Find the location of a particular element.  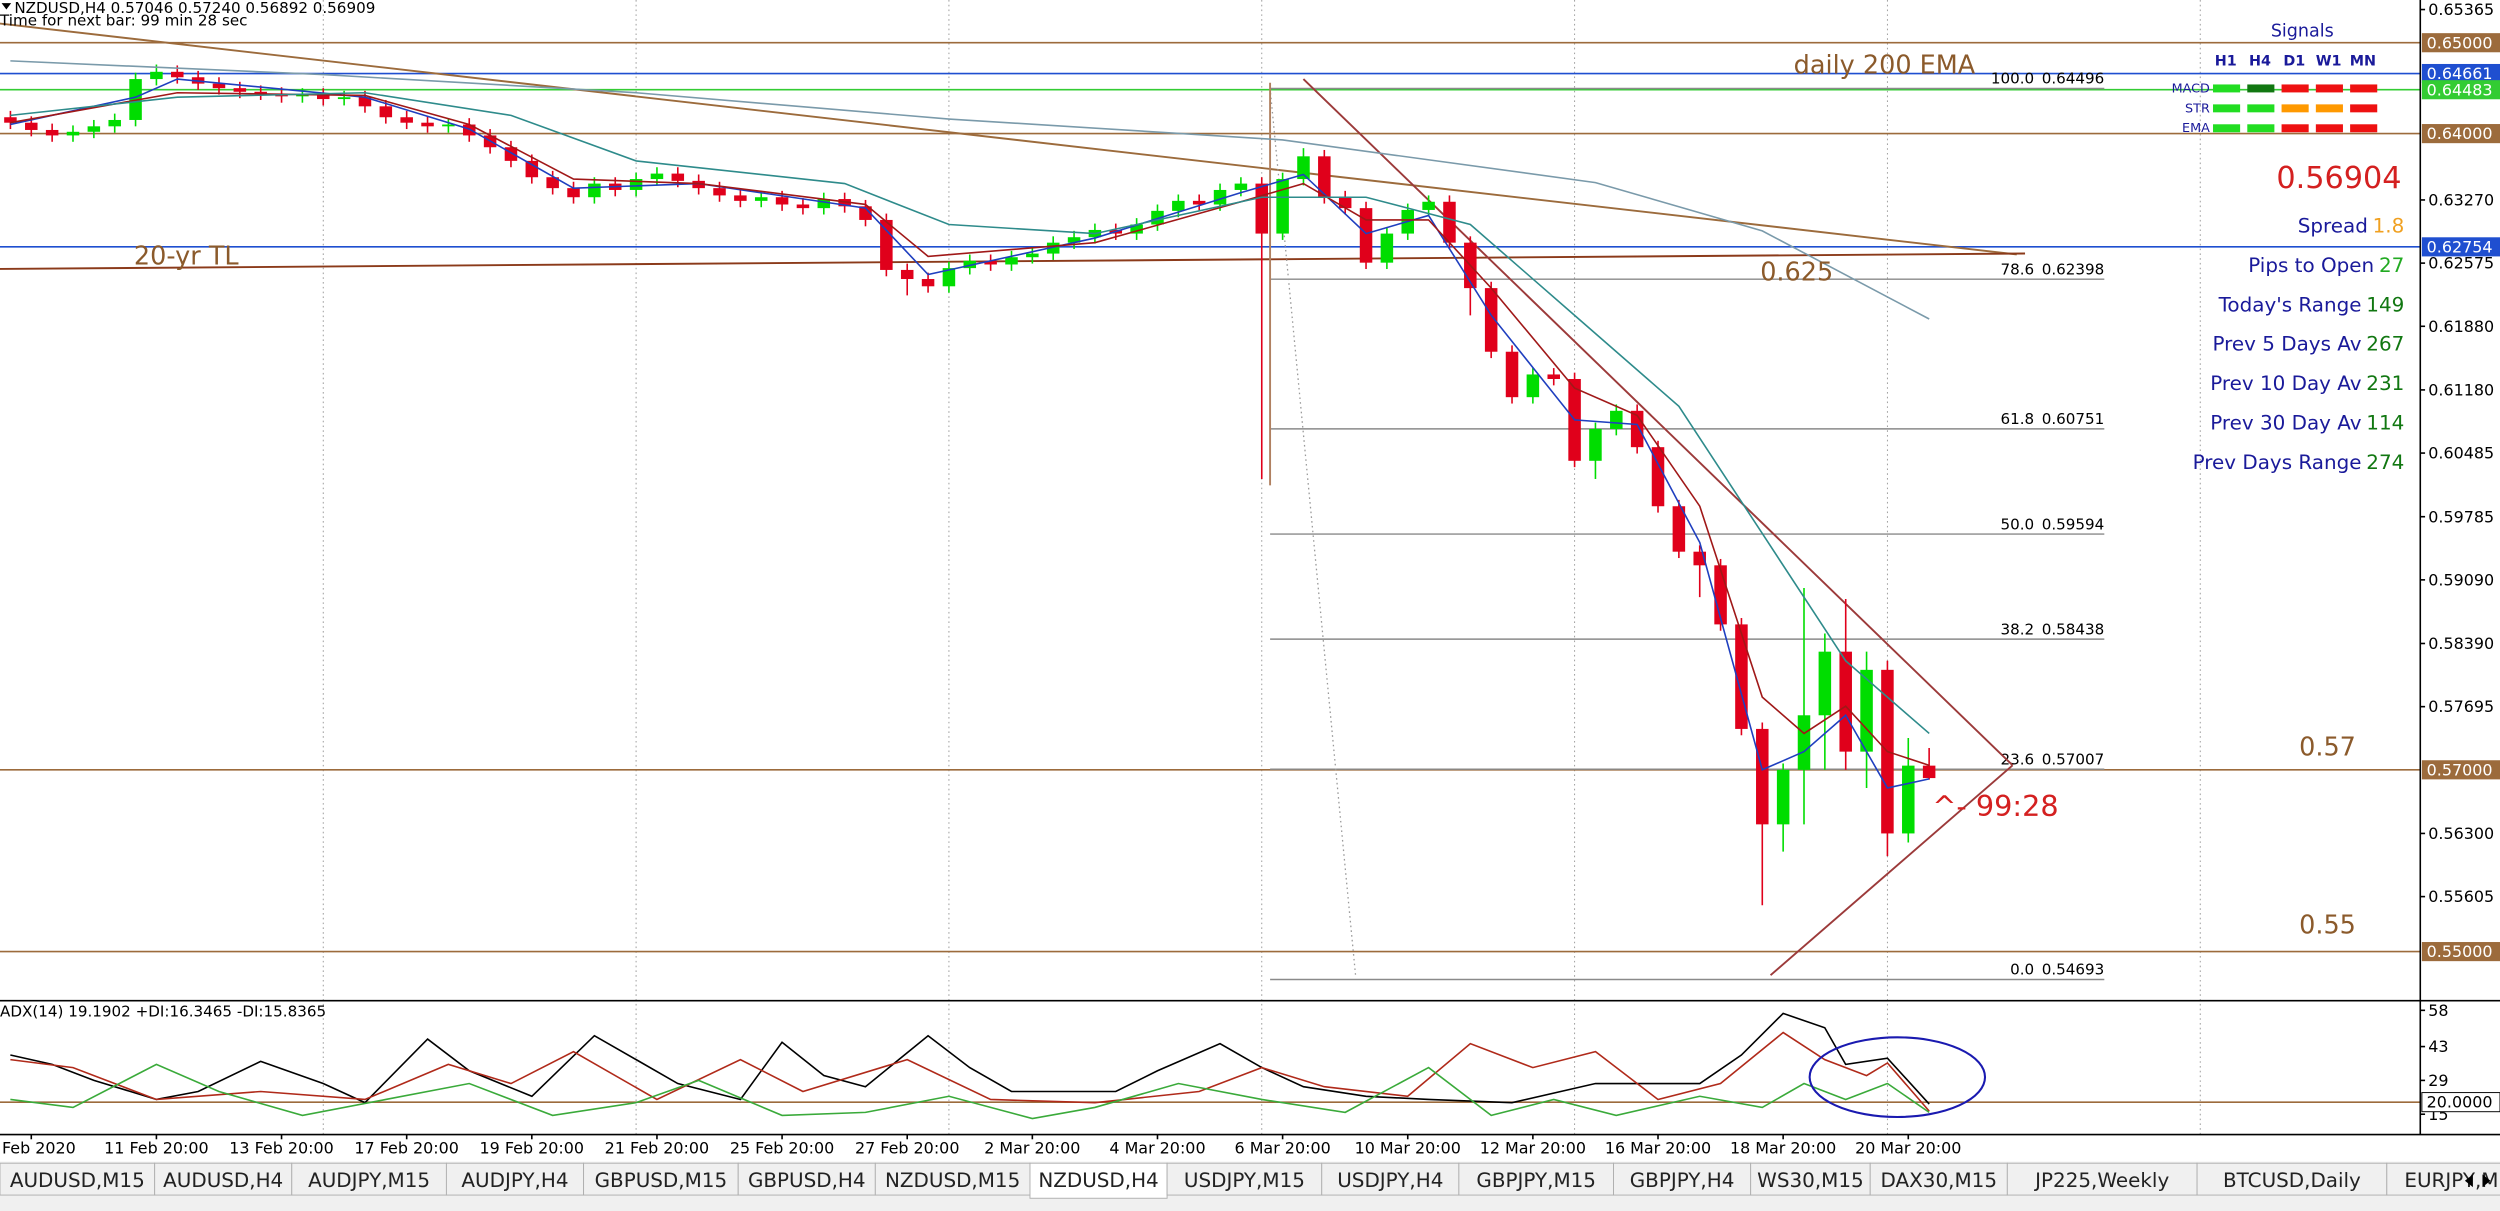

level-price-label: 0.57000 is located at coordinates (2460, 769).